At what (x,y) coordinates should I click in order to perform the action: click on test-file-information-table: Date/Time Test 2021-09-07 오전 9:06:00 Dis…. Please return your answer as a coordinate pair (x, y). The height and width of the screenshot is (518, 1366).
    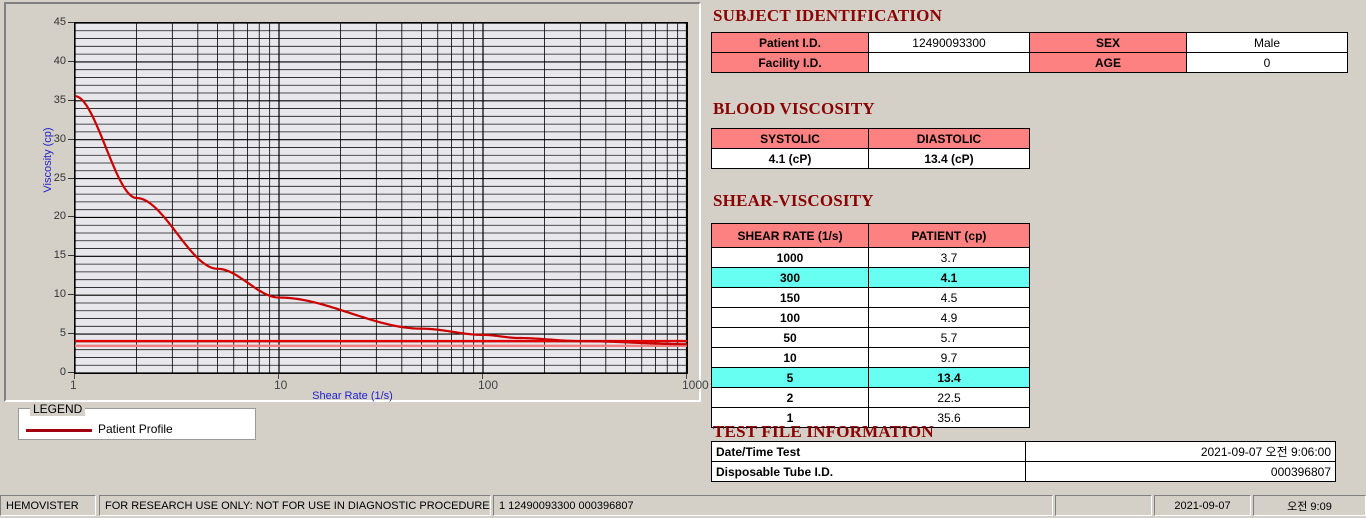
    Looking at the image, I should click on (1023, 461).